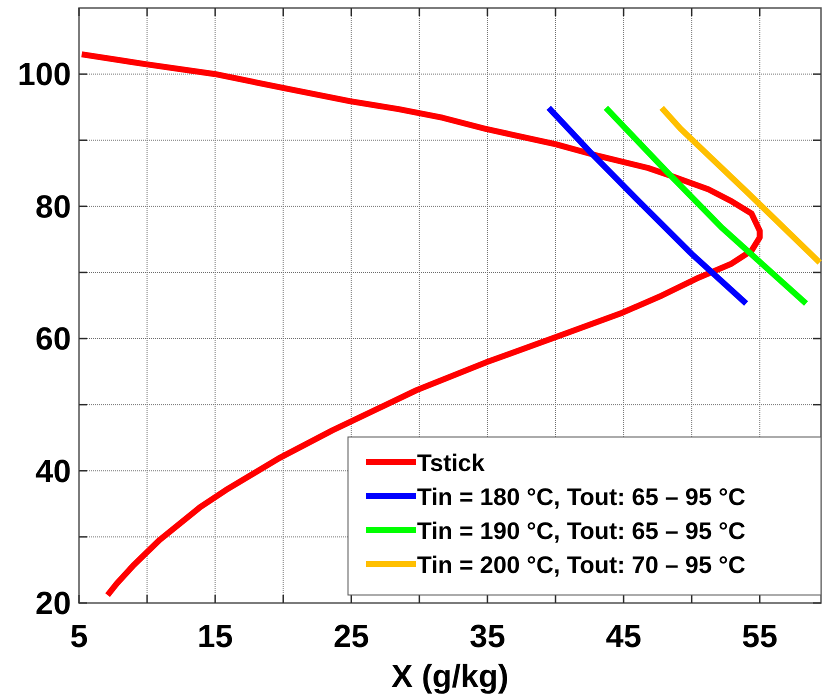  What do you see at coordinates (581, 497) in the screenshot?
I see `legend-label: Tin = 180 °C, Tout: 65 – 95 °C` at bounding box center [581, 497].